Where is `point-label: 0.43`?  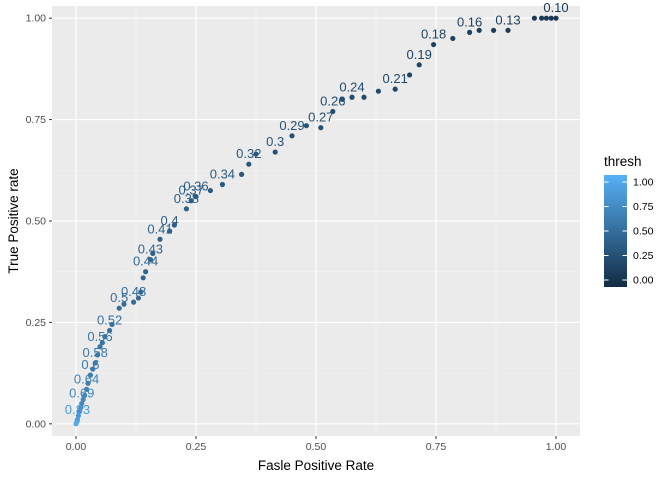
point-label: 0.43 is located at coordinates (150, 249).